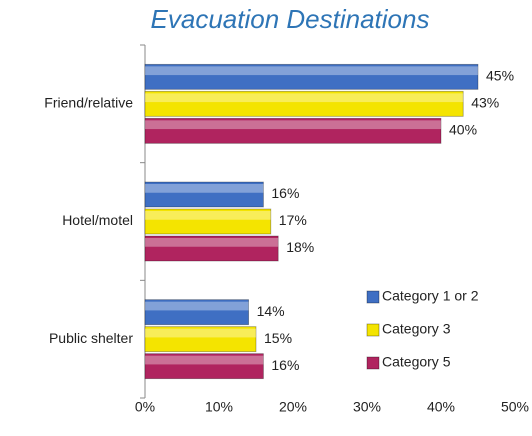 Image resolution: width=532 pixels, height=436 pixels. What do you see at coordinates (416, 362) in the screenshot?
I see `legend-label: Category 5` at bounding box center [416, 362].